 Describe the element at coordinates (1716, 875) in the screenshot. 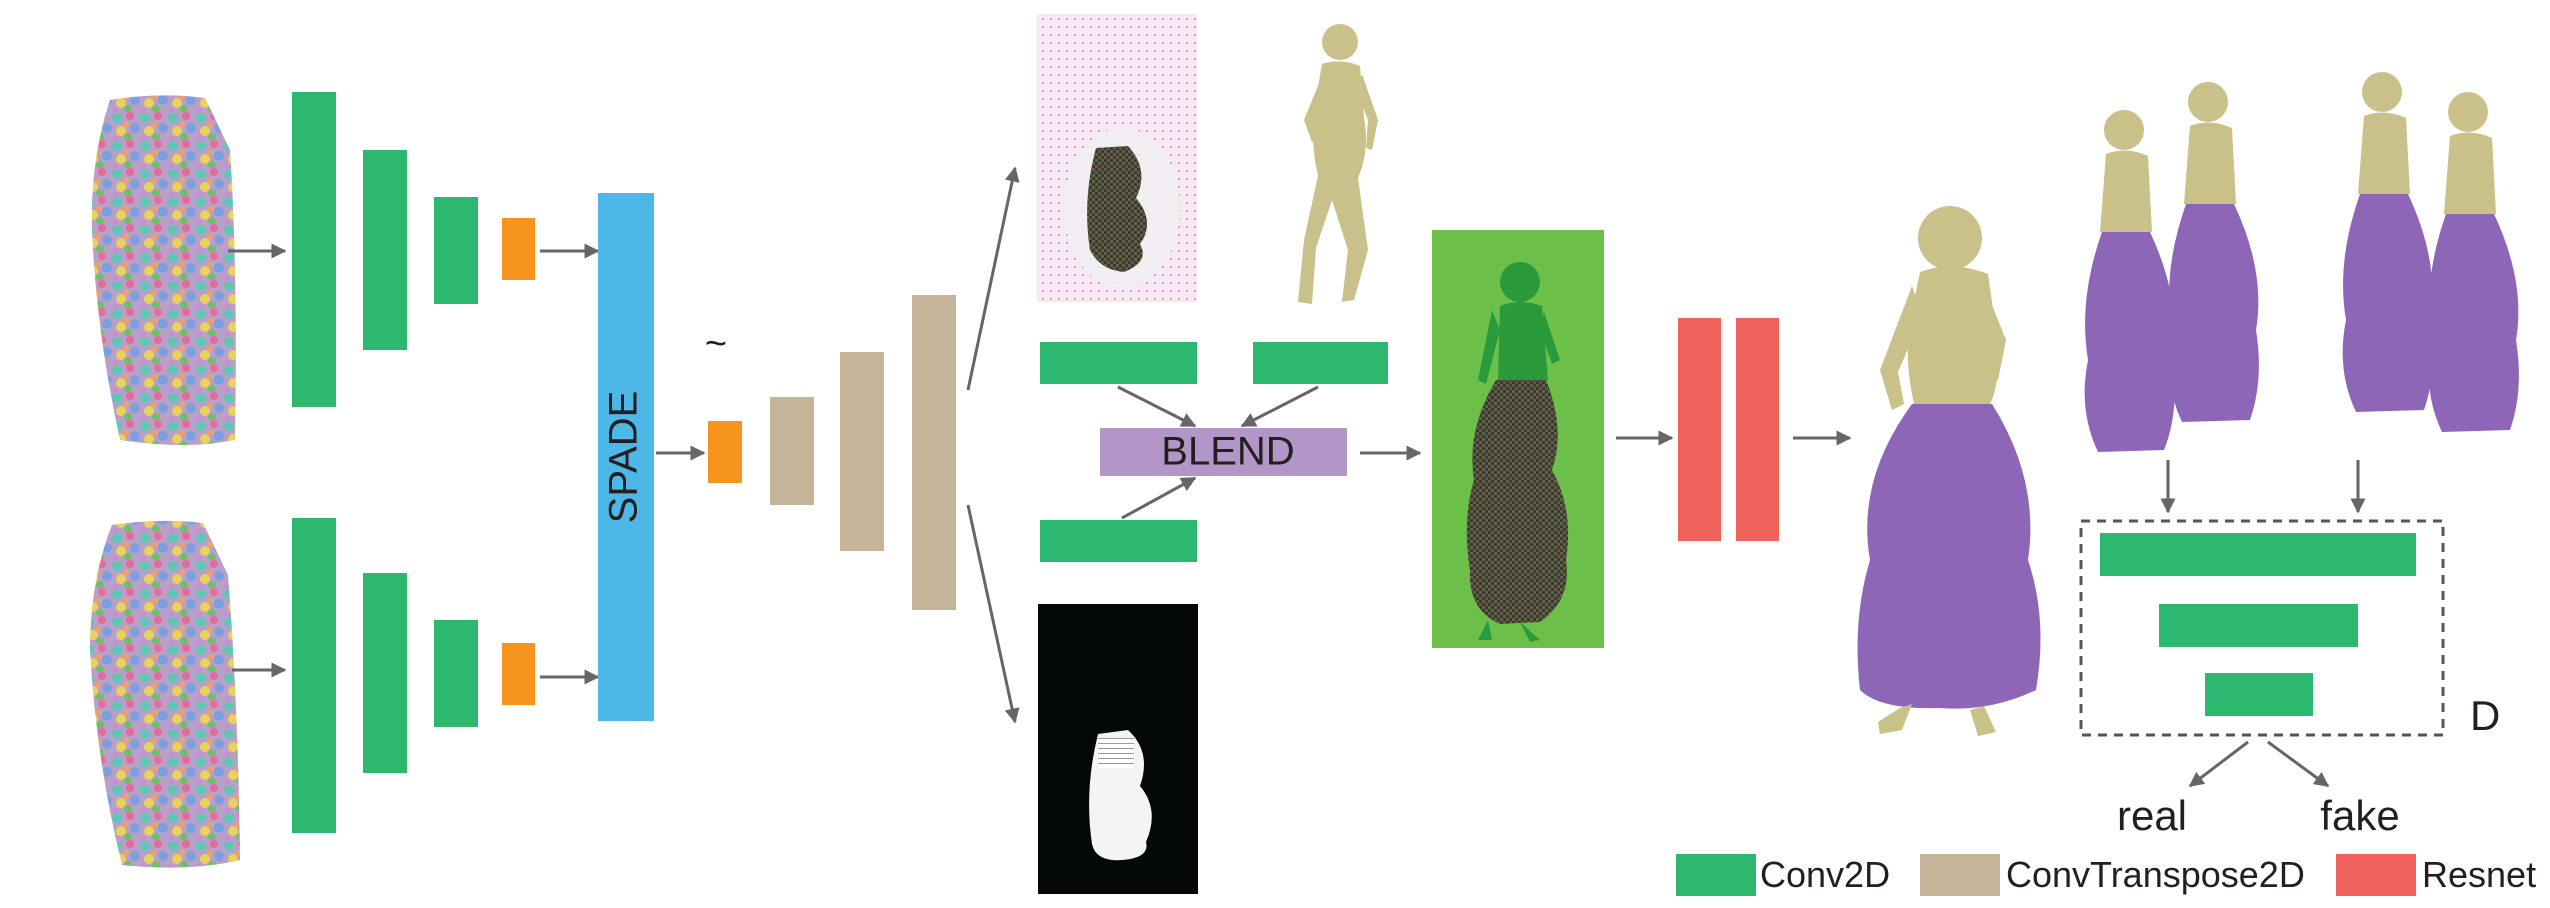

I see `legend-swatch-conv2d` at that location.